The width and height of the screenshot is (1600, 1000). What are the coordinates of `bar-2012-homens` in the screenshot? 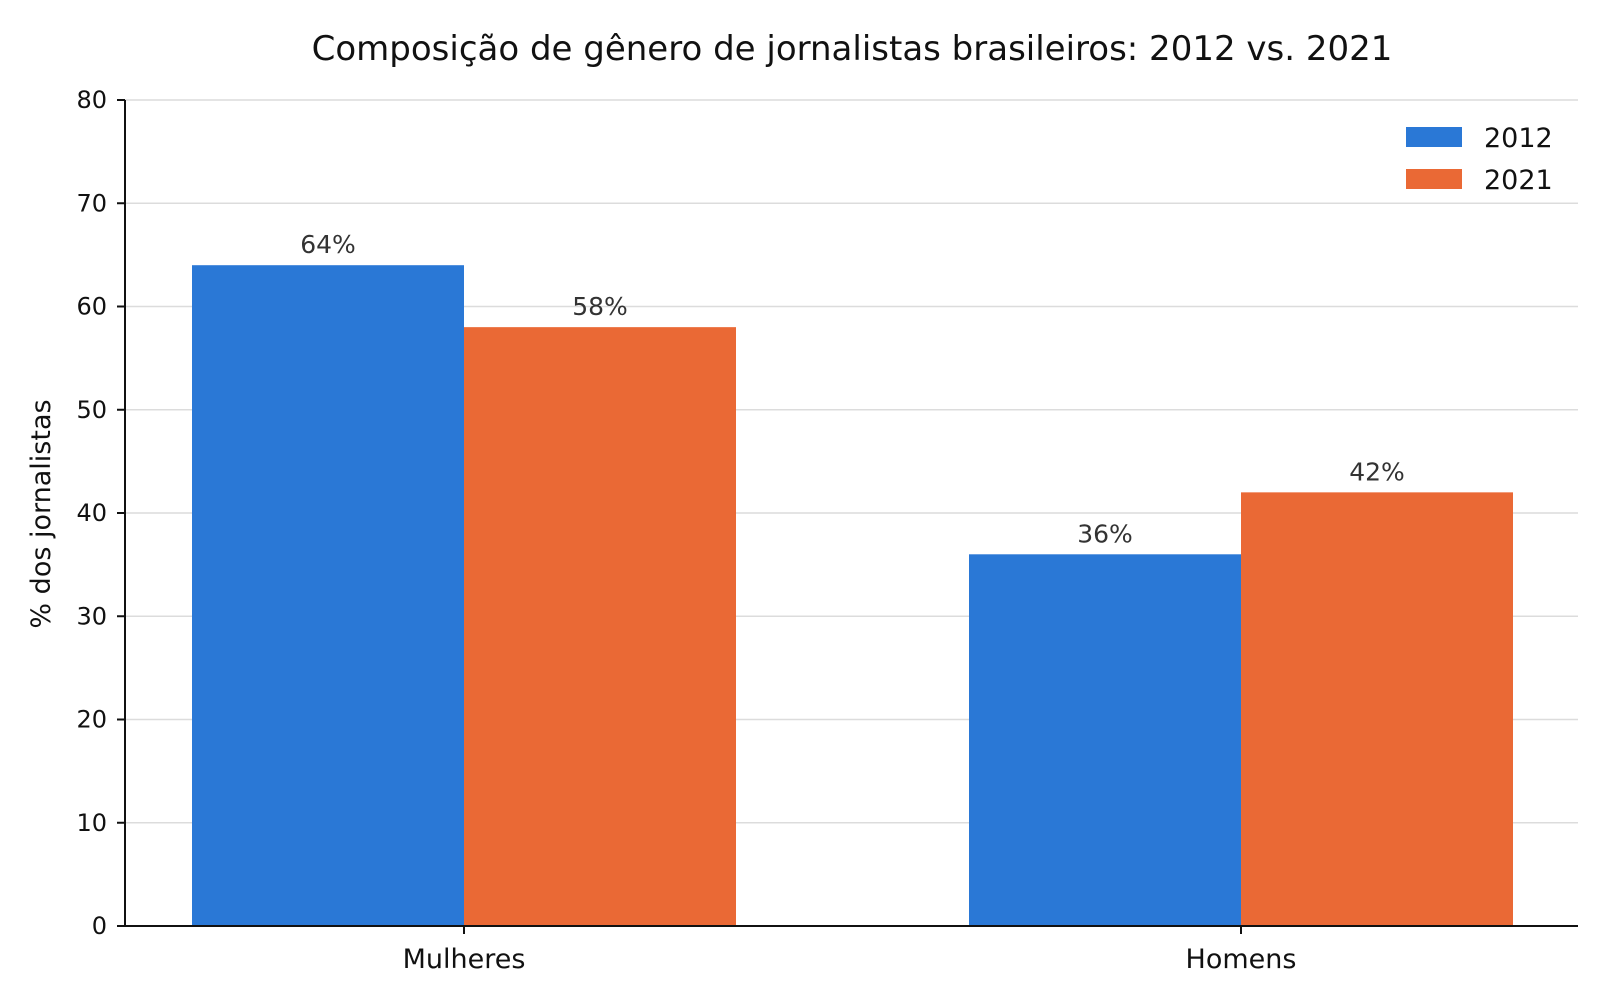 It's located at (1105, 740).